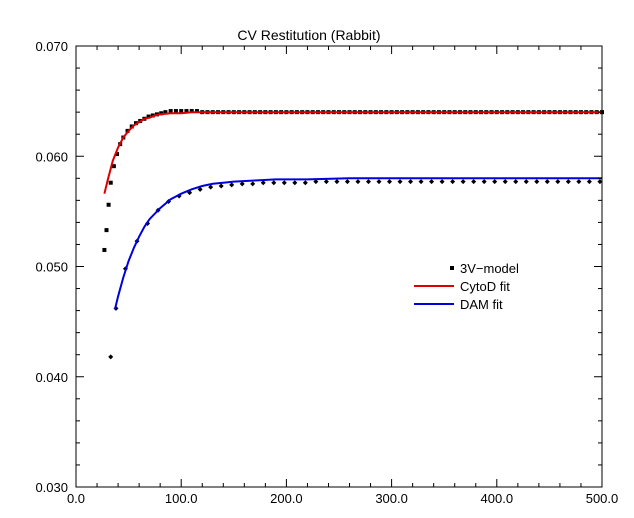  I want to click on legend-item: DAM fit, so click(458, 304).